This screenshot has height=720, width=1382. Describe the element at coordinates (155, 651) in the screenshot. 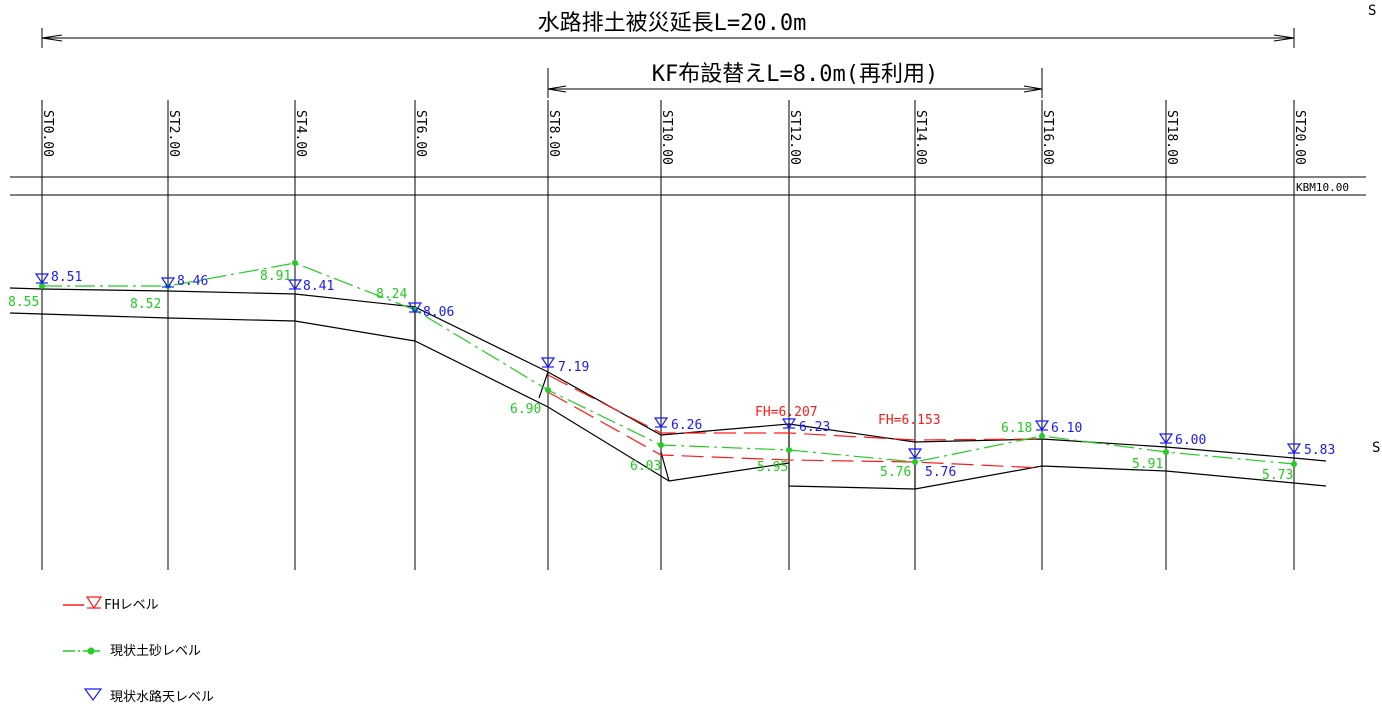

I see `legend-soil-label: 現状土砂レベル` at that location.